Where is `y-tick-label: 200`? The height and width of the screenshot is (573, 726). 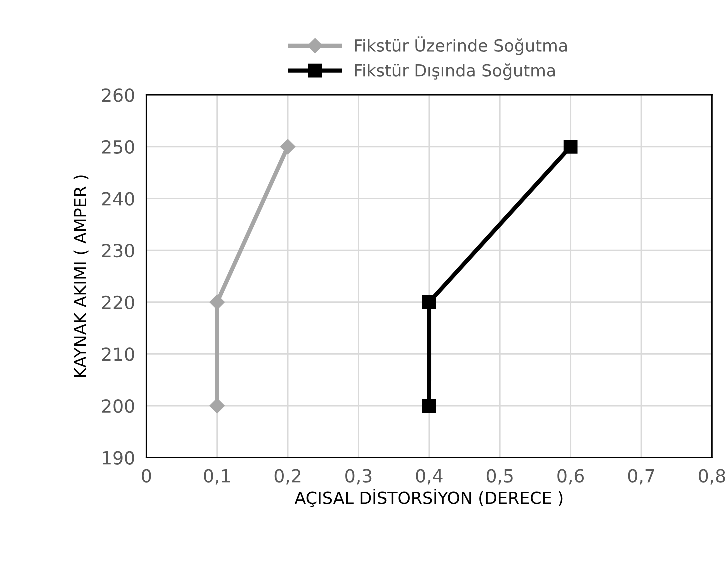 y-tick-label: 200 is located at coordinates (118, 406).